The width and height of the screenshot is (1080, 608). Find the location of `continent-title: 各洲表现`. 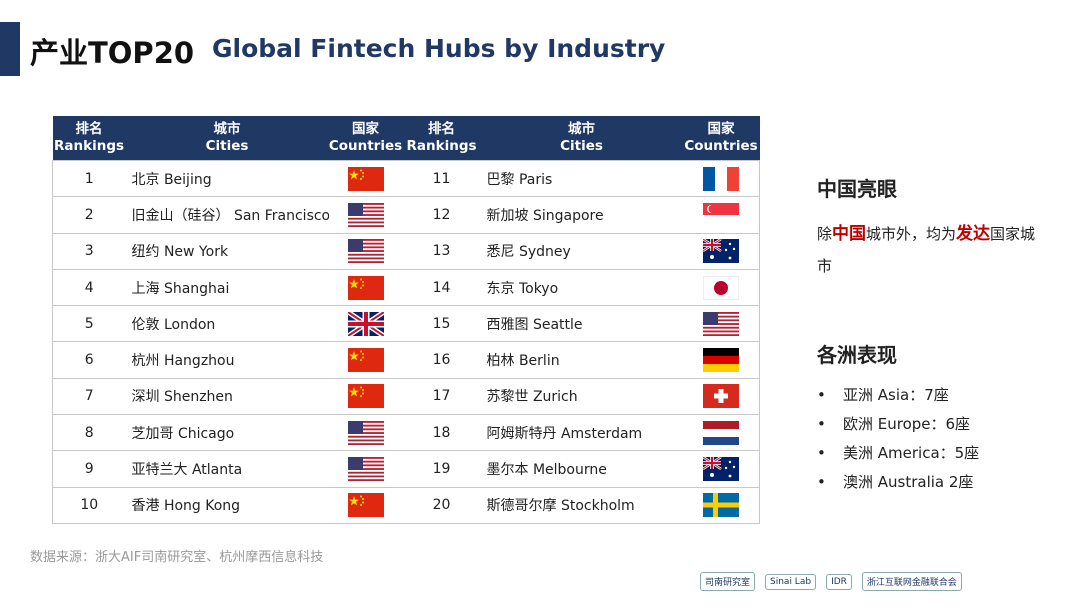

continent-title: 各洲表现 is located at coordinates (857, 355).